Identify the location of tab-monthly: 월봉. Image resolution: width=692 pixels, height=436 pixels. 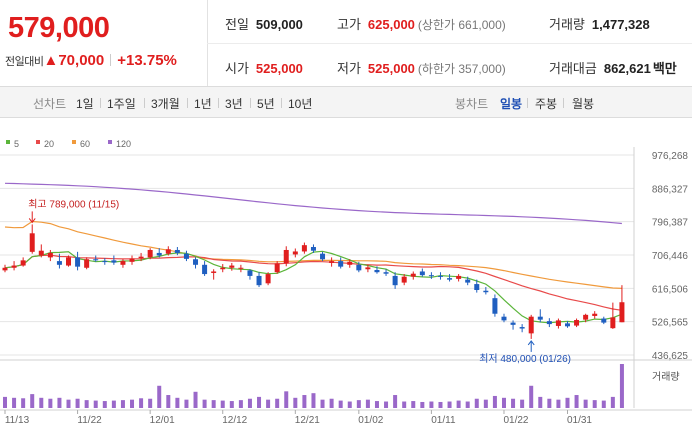
(583, 104).